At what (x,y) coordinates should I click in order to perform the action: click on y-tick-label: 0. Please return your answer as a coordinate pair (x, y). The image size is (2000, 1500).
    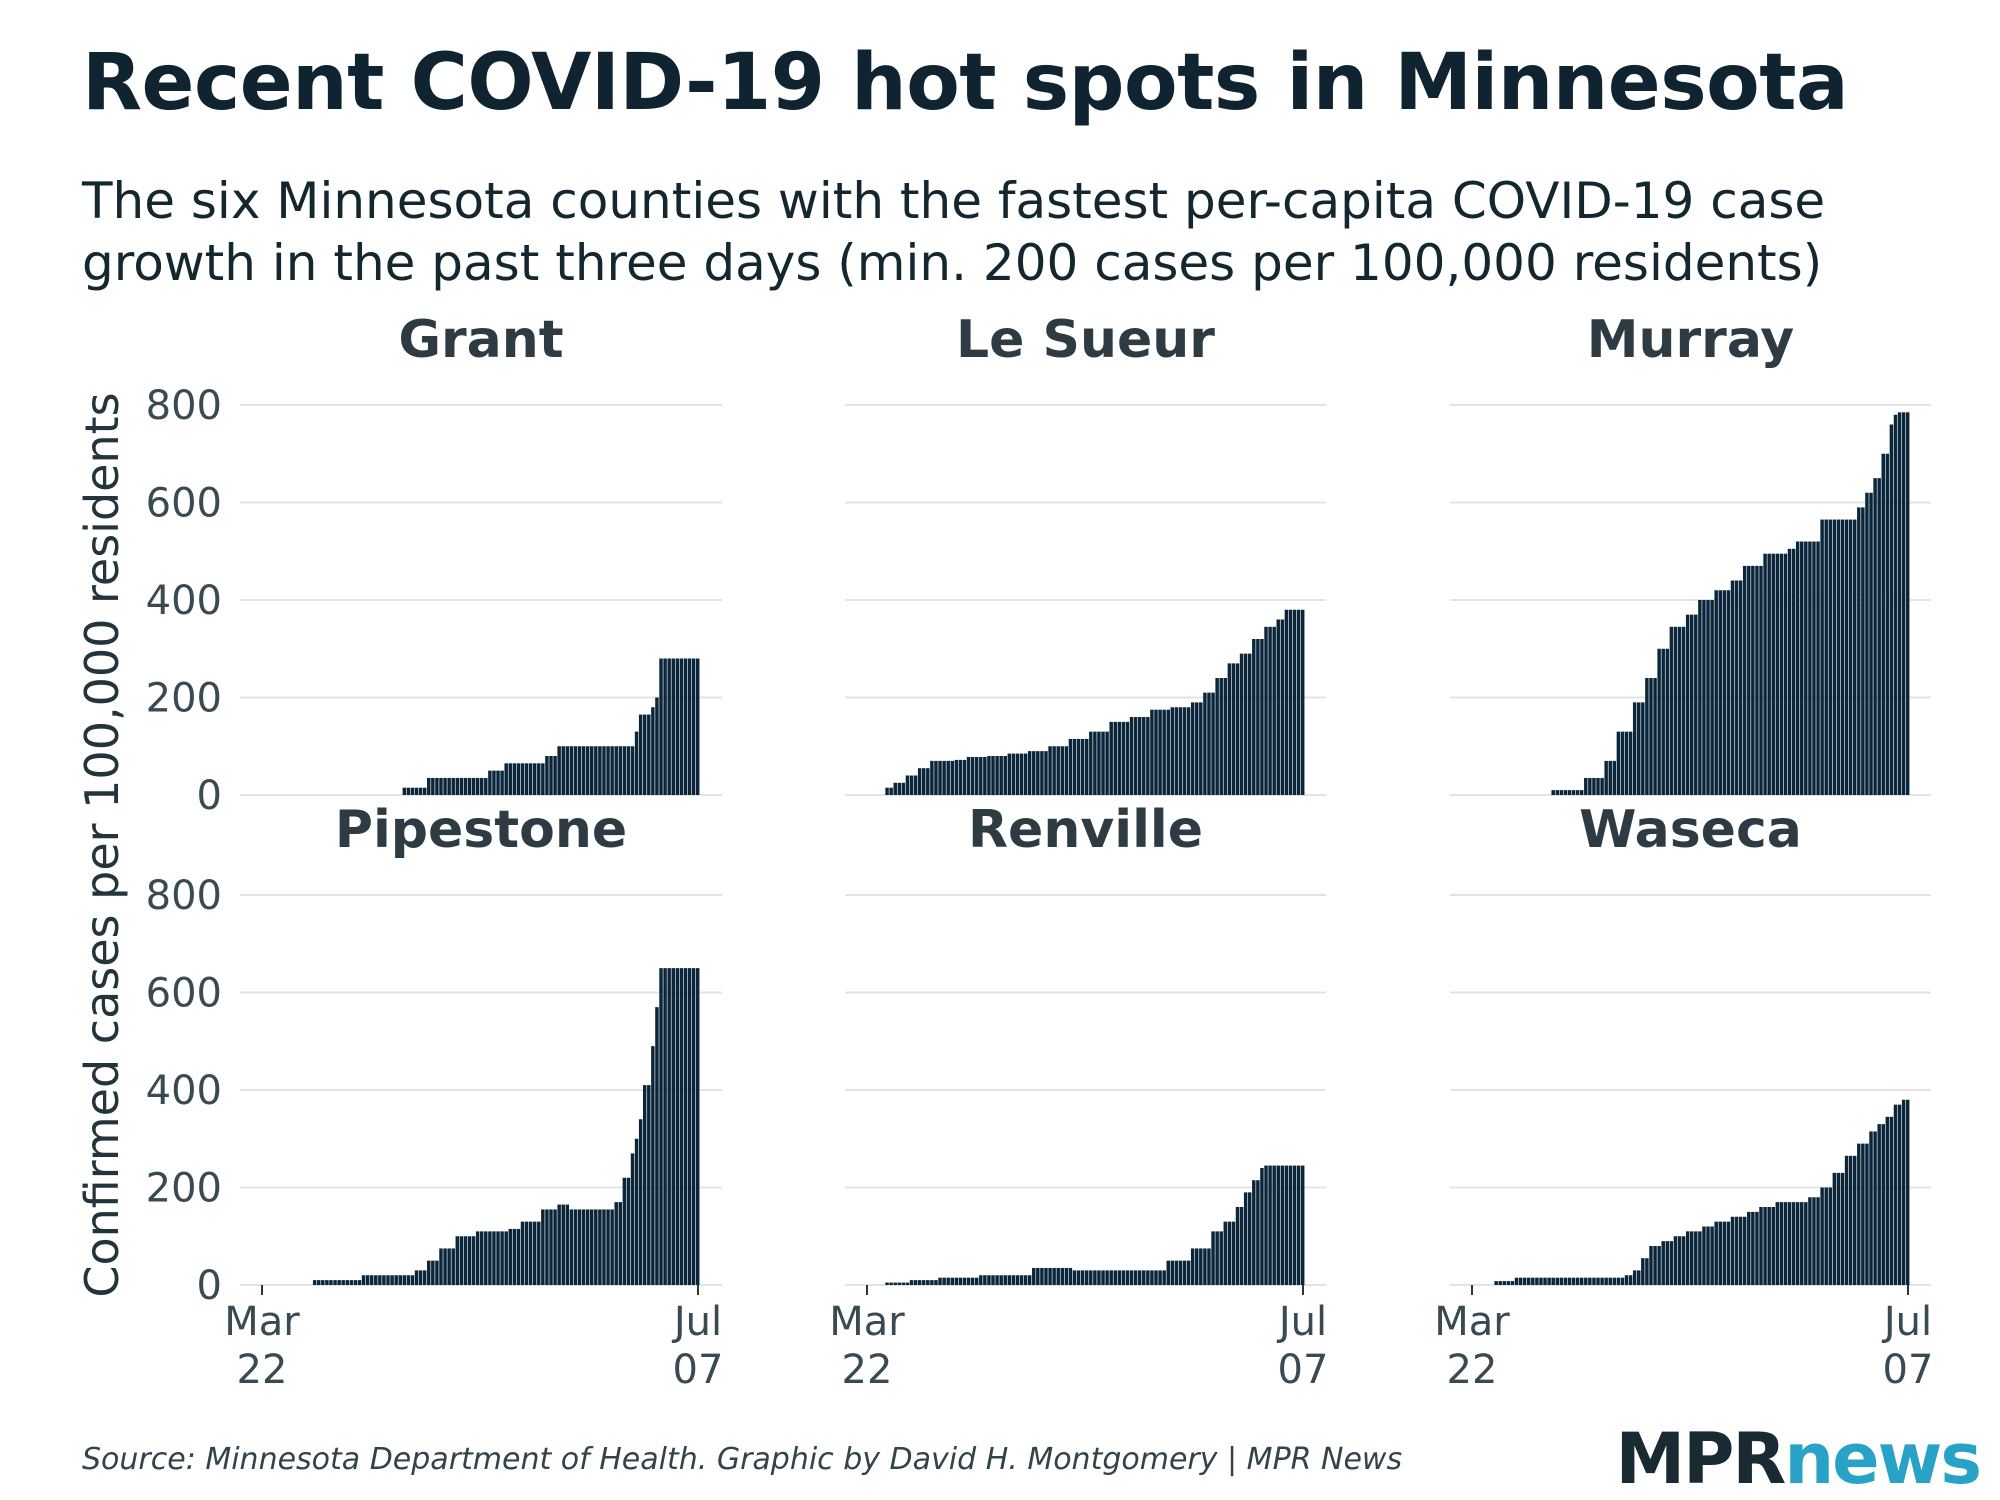
    Looking at the image, I should click on (209, 1286).